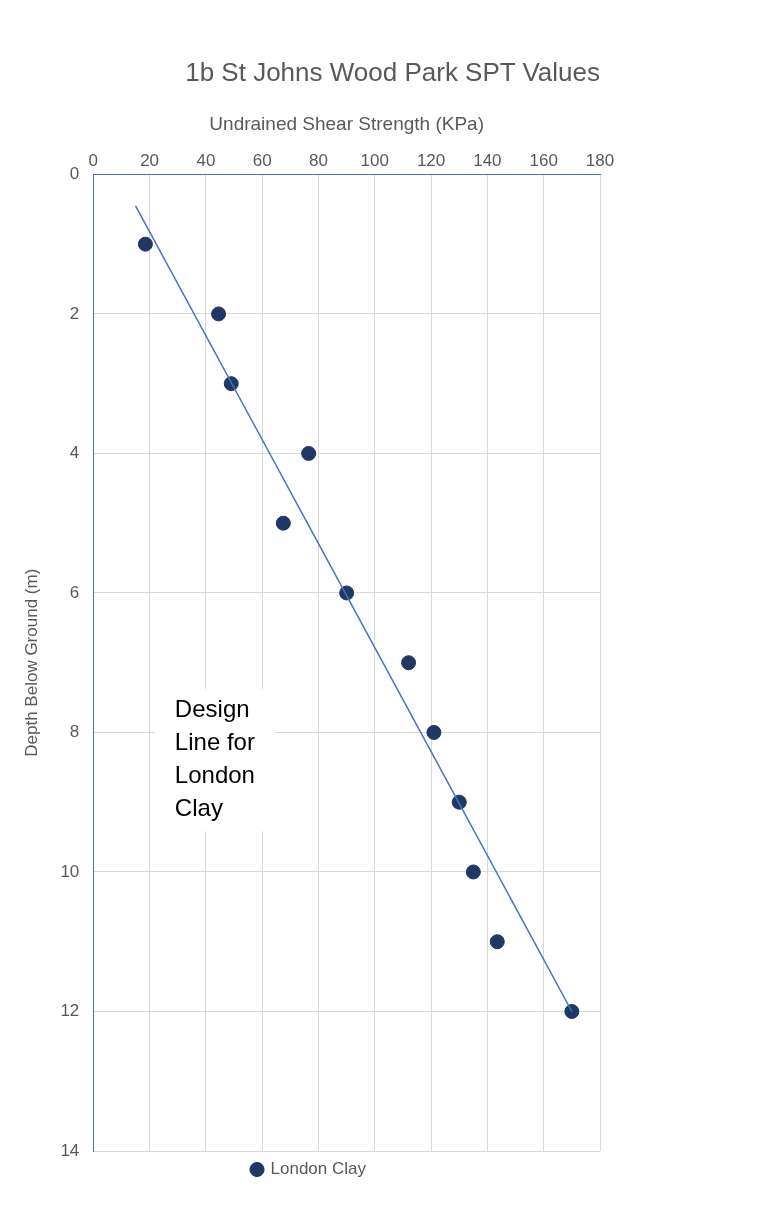 The height and width of the screenshot is (1214, 758). Describe the element at coordinates (206, 160) in the screenshot. I see `x-tick-label: 40` at that location.